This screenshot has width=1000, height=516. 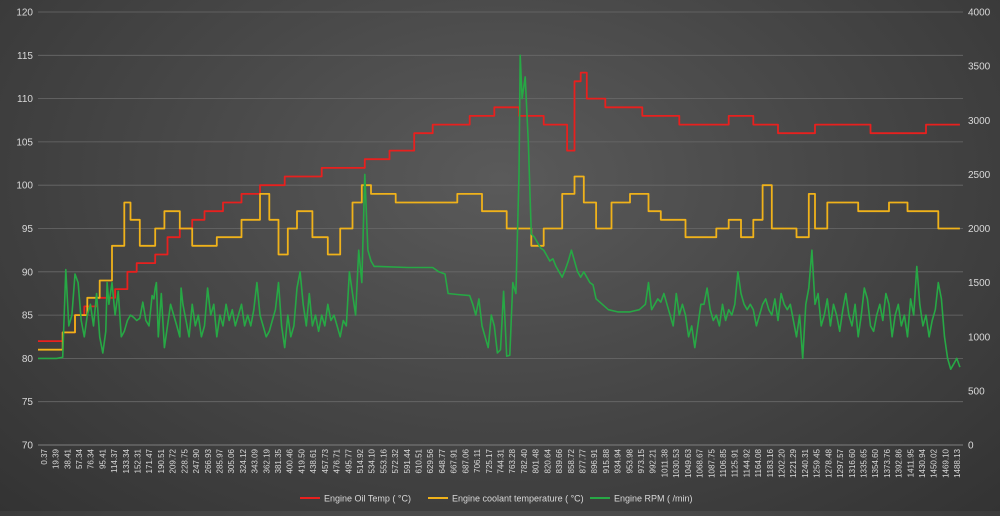 What do you see at coordinates (102, 458) in the screenshot?
I see `x-tick-label: 95.41` at bounding box center [102, 458].